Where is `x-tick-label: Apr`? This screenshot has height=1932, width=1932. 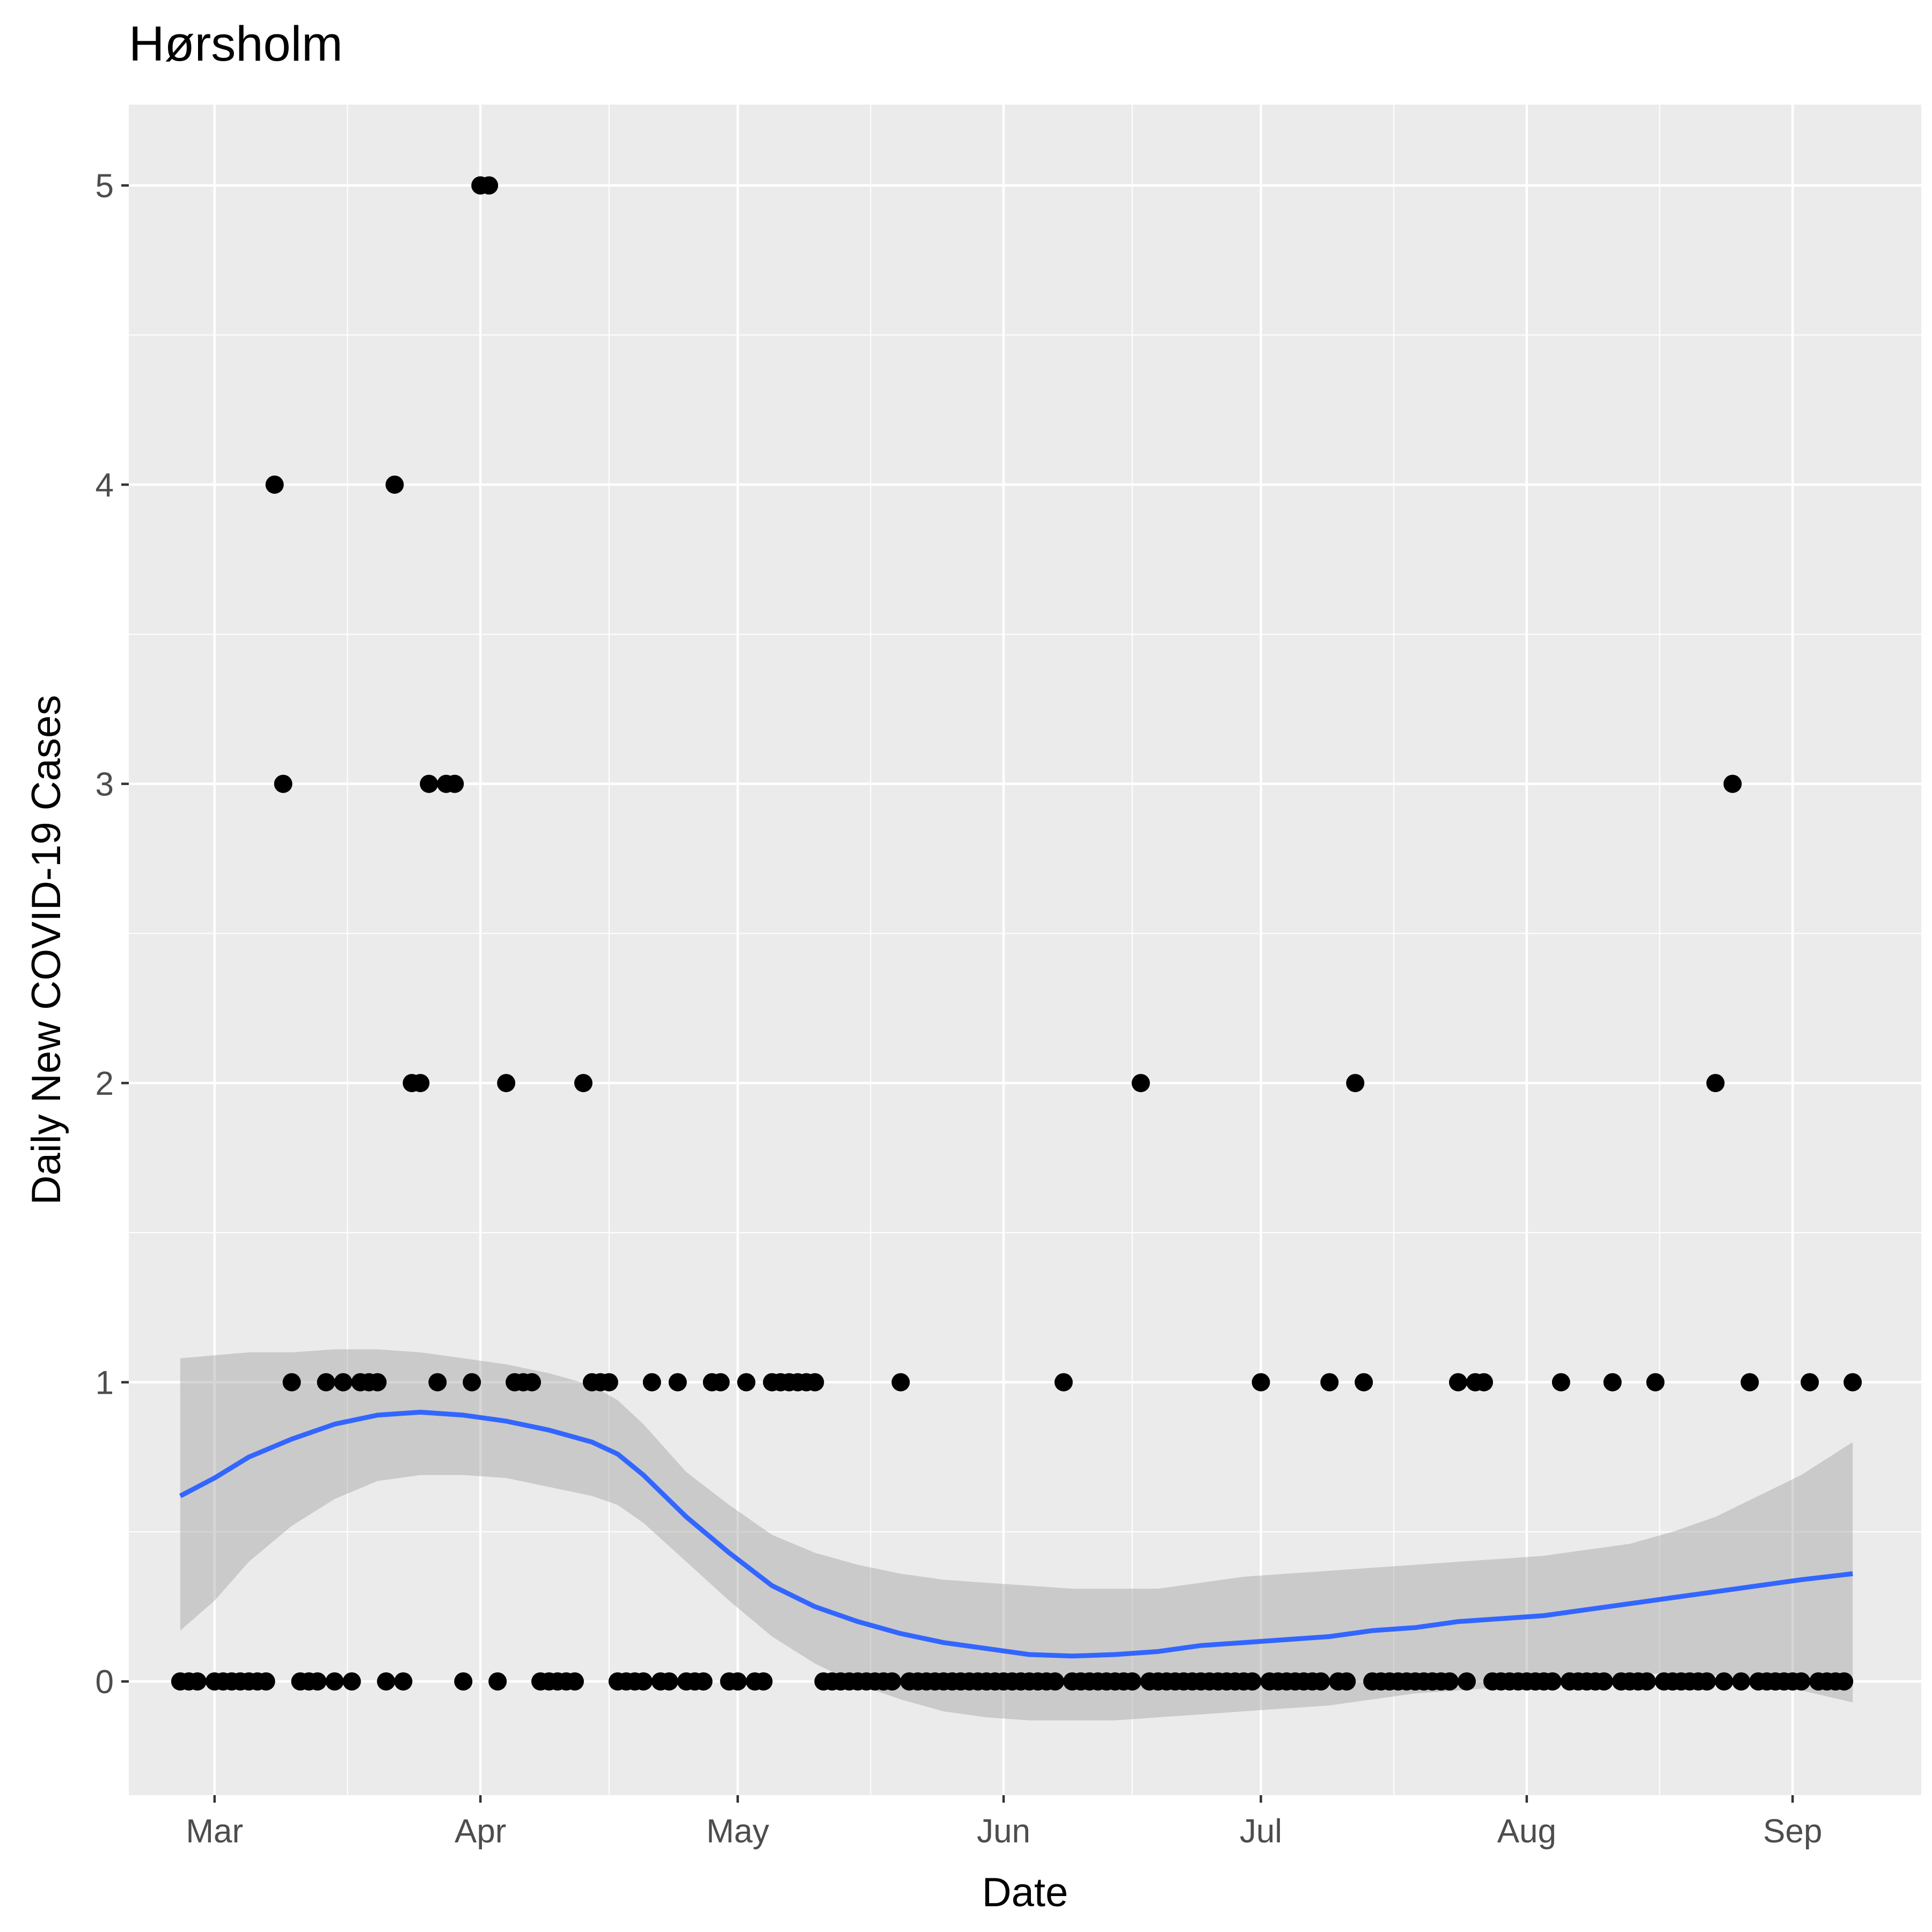
x-tick-label: Apr is located at coordinates (480, 1831).